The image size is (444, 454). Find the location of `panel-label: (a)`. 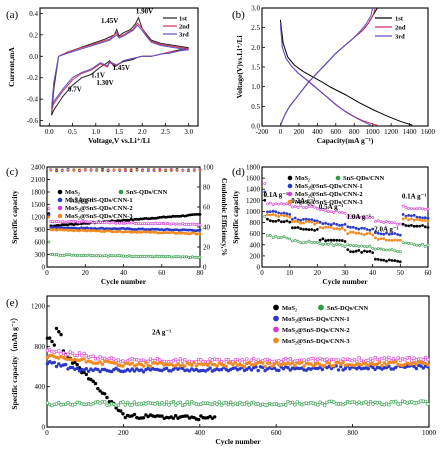

panel-label: (a) is located at coordinates (12, 15).